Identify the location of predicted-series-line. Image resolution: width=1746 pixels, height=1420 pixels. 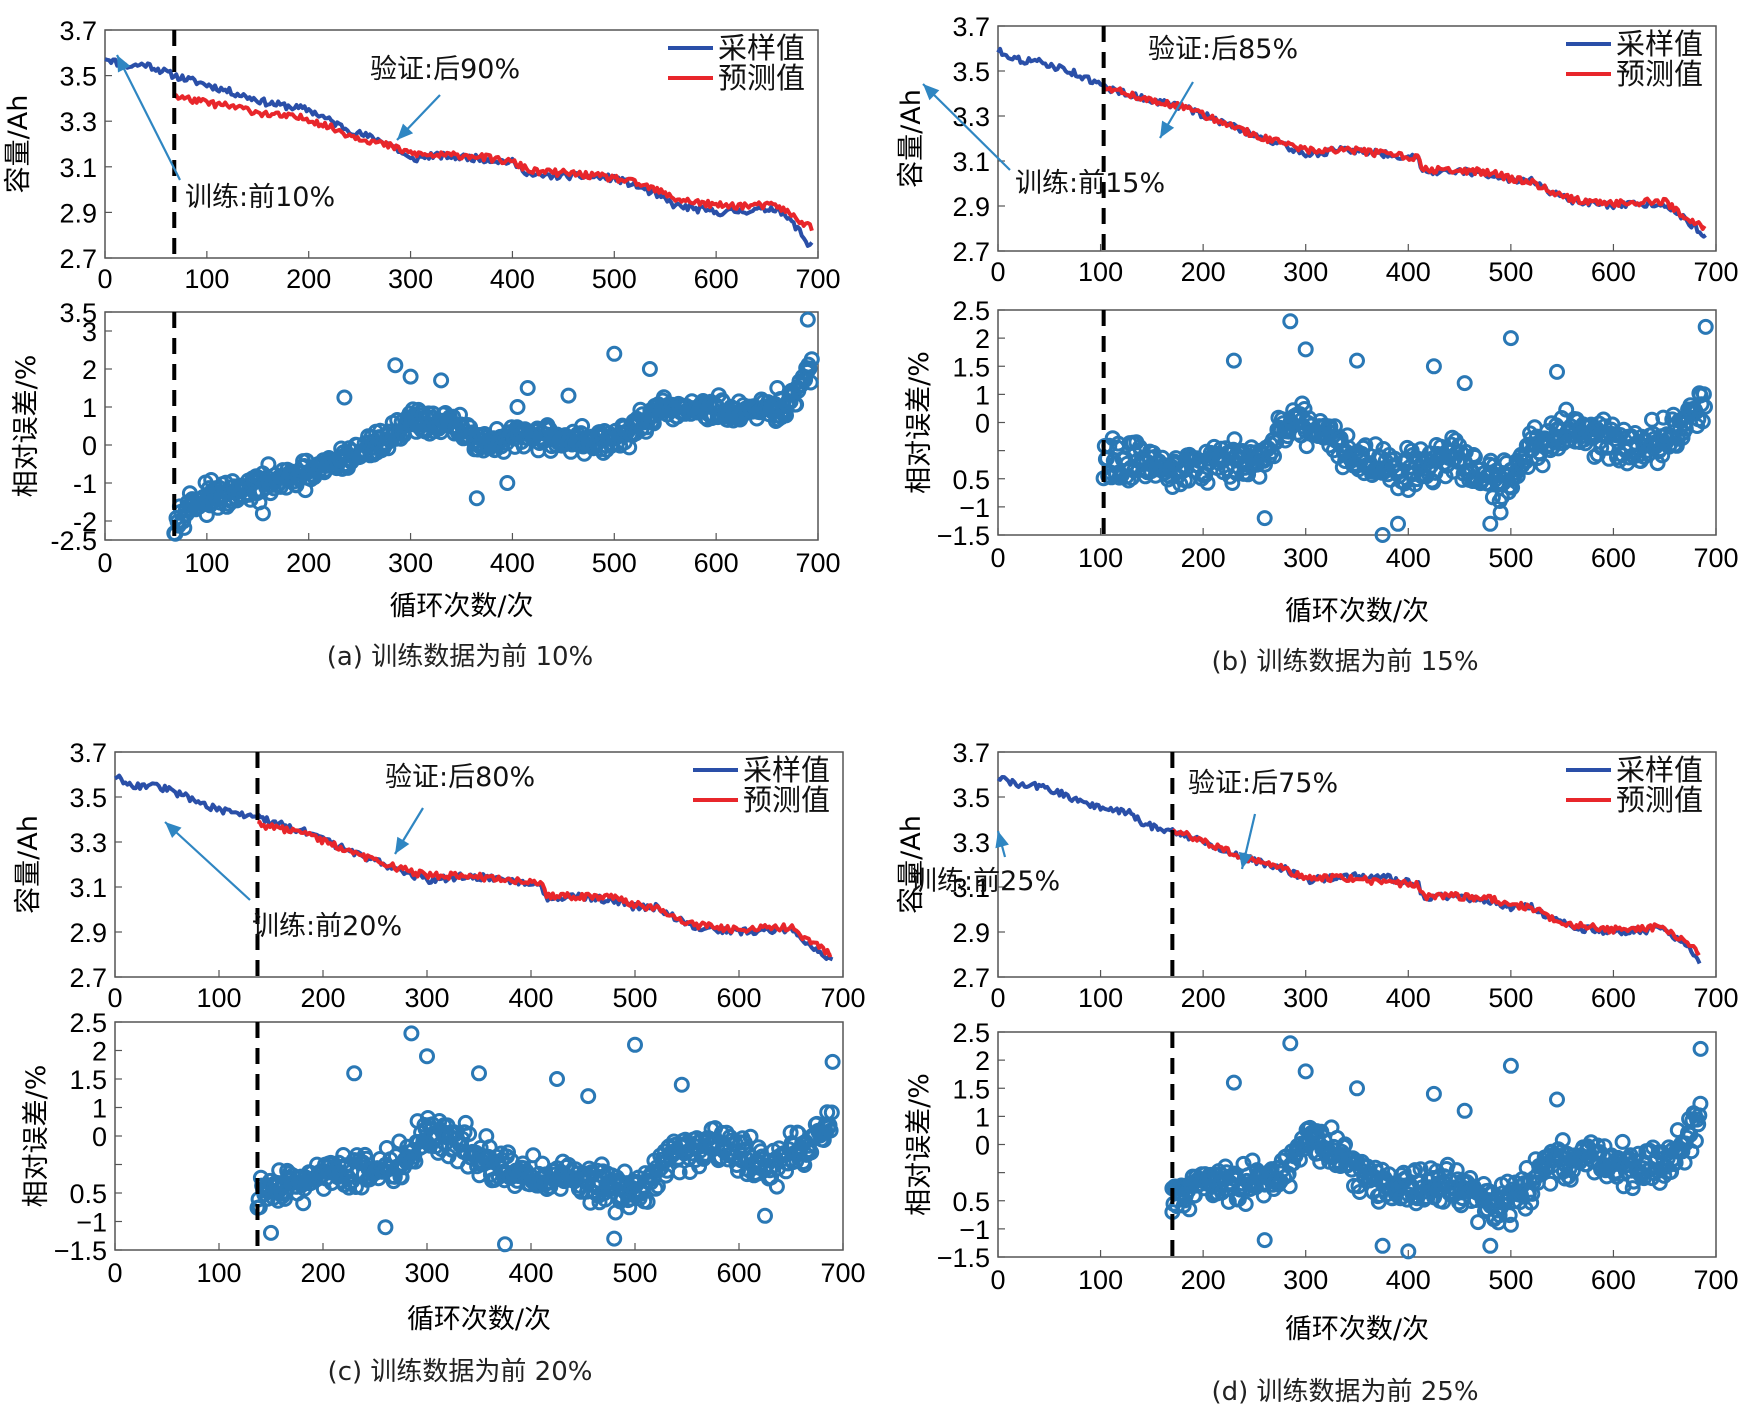
(1404, 158).